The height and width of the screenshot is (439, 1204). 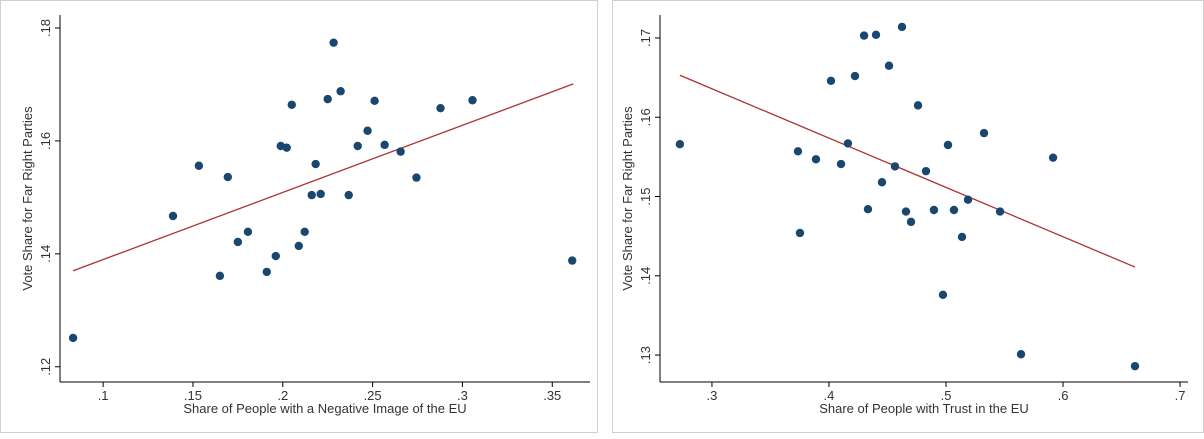 I want to click on x-tick-label: .5, so click(x=946, y=395).